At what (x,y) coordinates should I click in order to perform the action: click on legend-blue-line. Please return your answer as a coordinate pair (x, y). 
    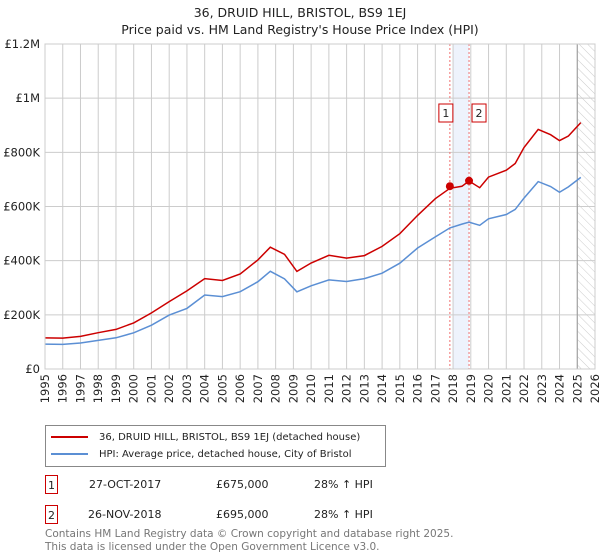
    Looking at the image, I should click on (69, 454).